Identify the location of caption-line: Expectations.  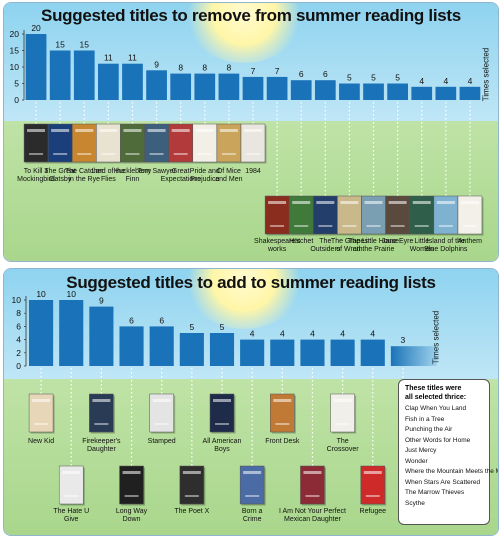
(181, 179).